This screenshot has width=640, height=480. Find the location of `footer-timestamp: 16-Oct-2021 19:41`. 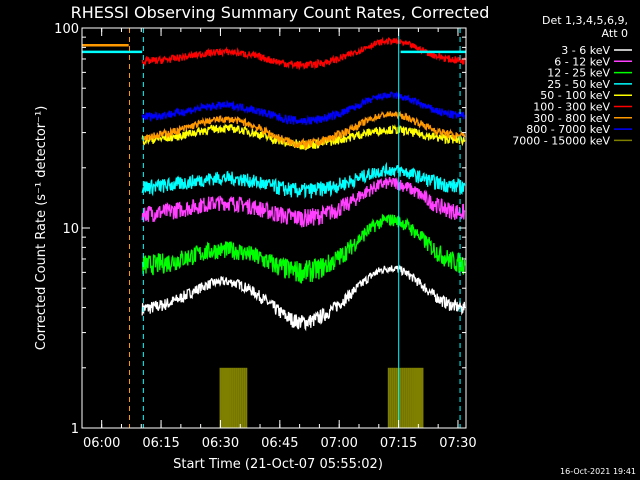

footer-timestamp: 16-Oct-2021 19:41 is located at coordinates (598, 471).